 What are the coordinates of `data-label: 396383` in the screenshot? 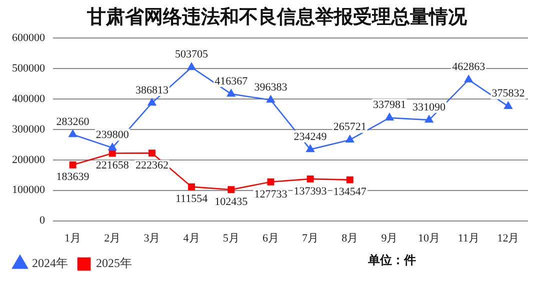 It's located at (271, 87).